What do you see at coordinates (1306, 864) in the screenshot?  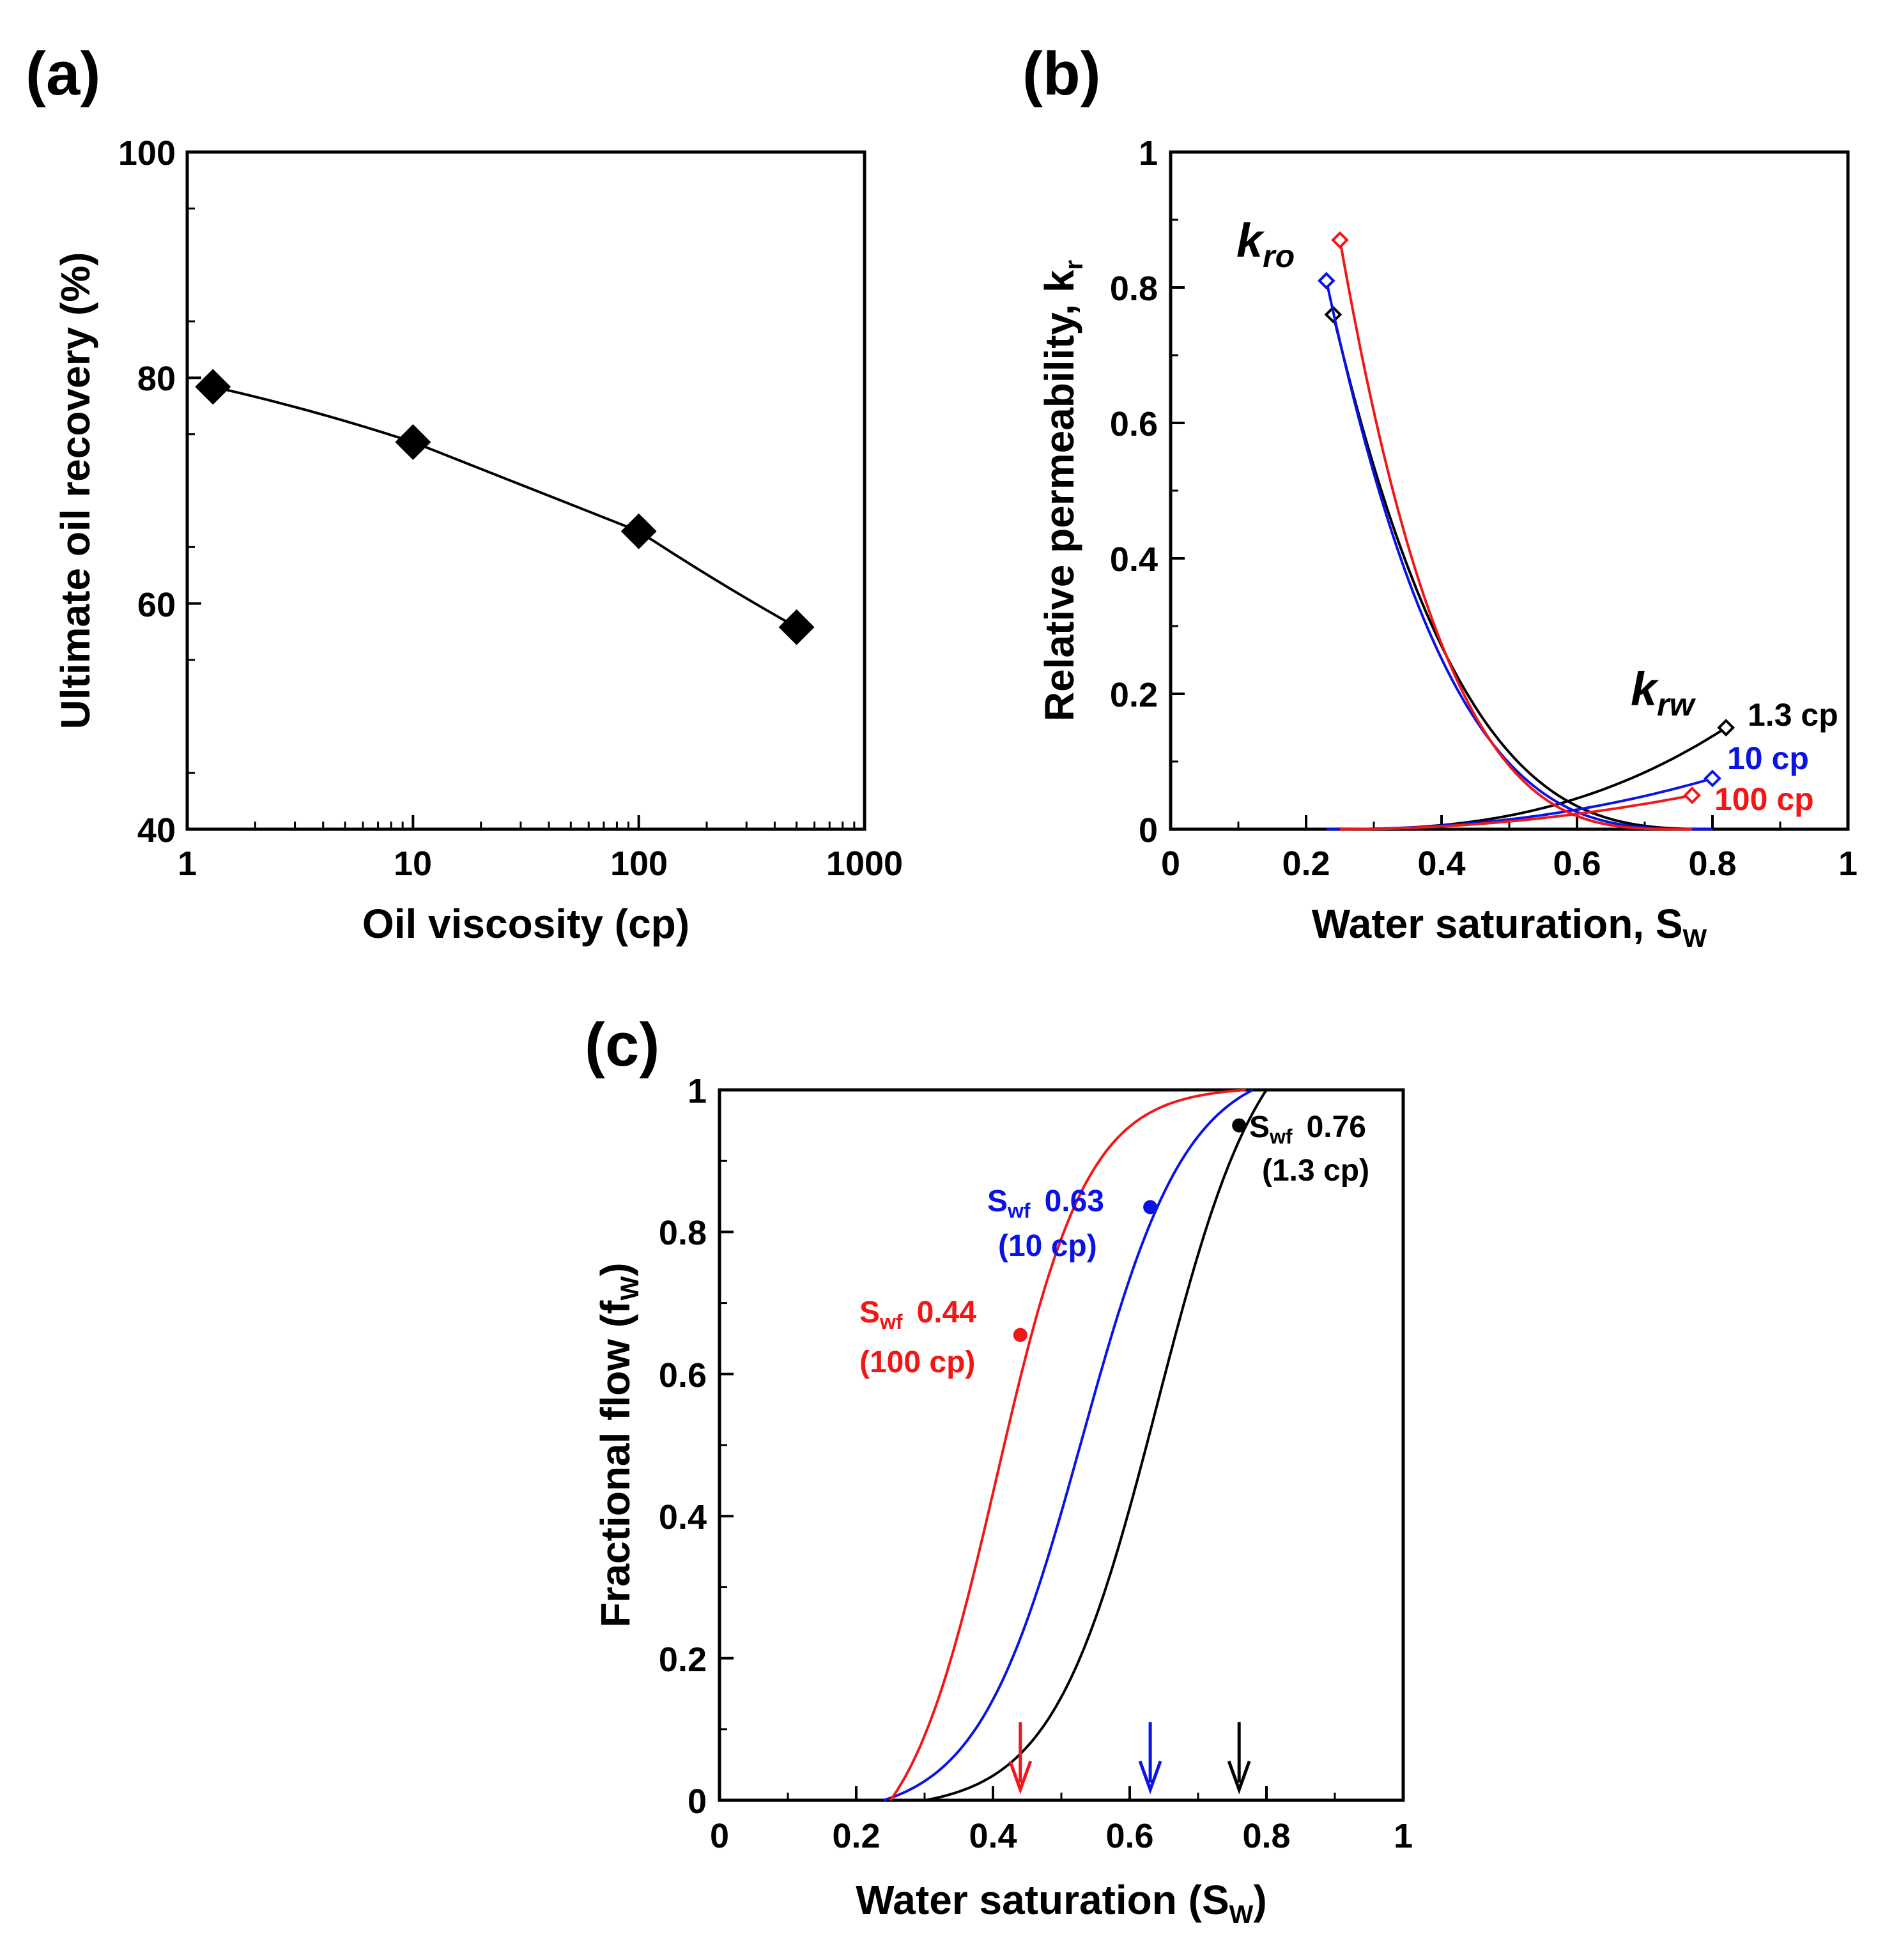 I see `panel-b-xtick-label: 0.2` at bounding box center [1306, 864].